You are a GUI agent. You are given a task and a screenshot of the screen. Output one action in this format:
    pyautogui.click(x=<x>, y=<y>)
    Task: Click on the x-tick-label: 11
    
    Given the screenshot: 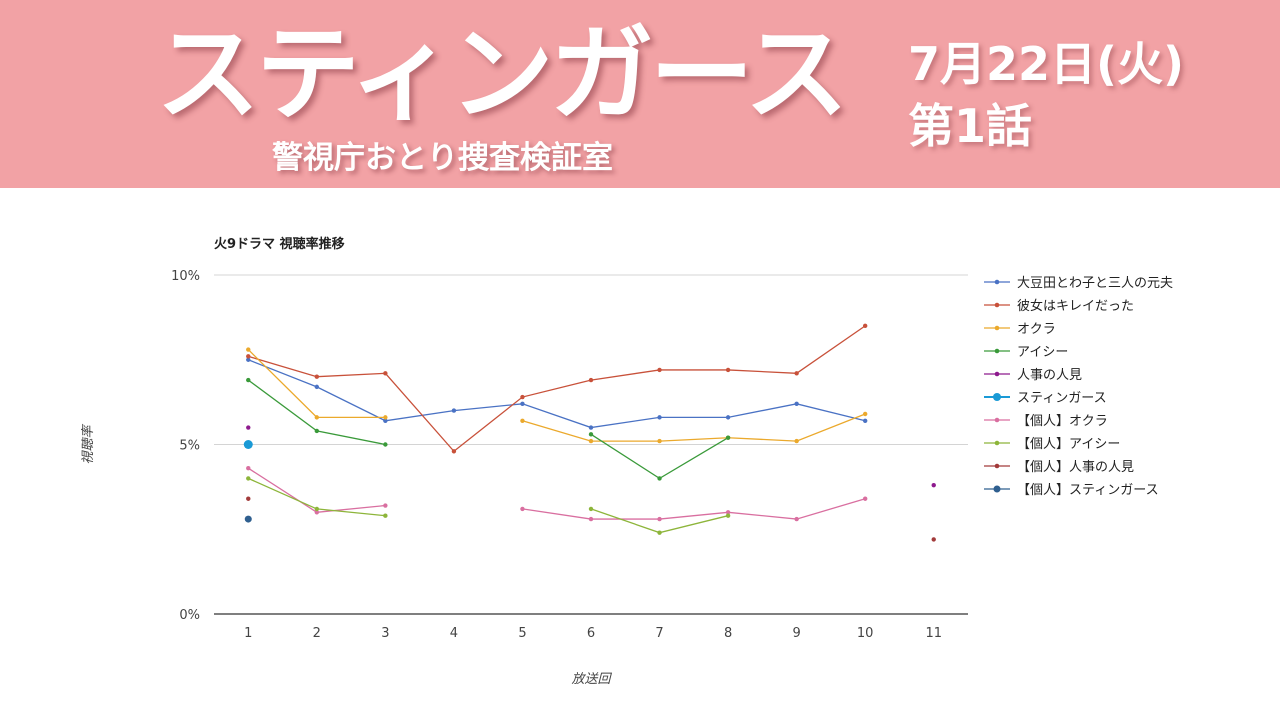 What is the action you would take?
    pyautogui.click(x=933, y=633)
    